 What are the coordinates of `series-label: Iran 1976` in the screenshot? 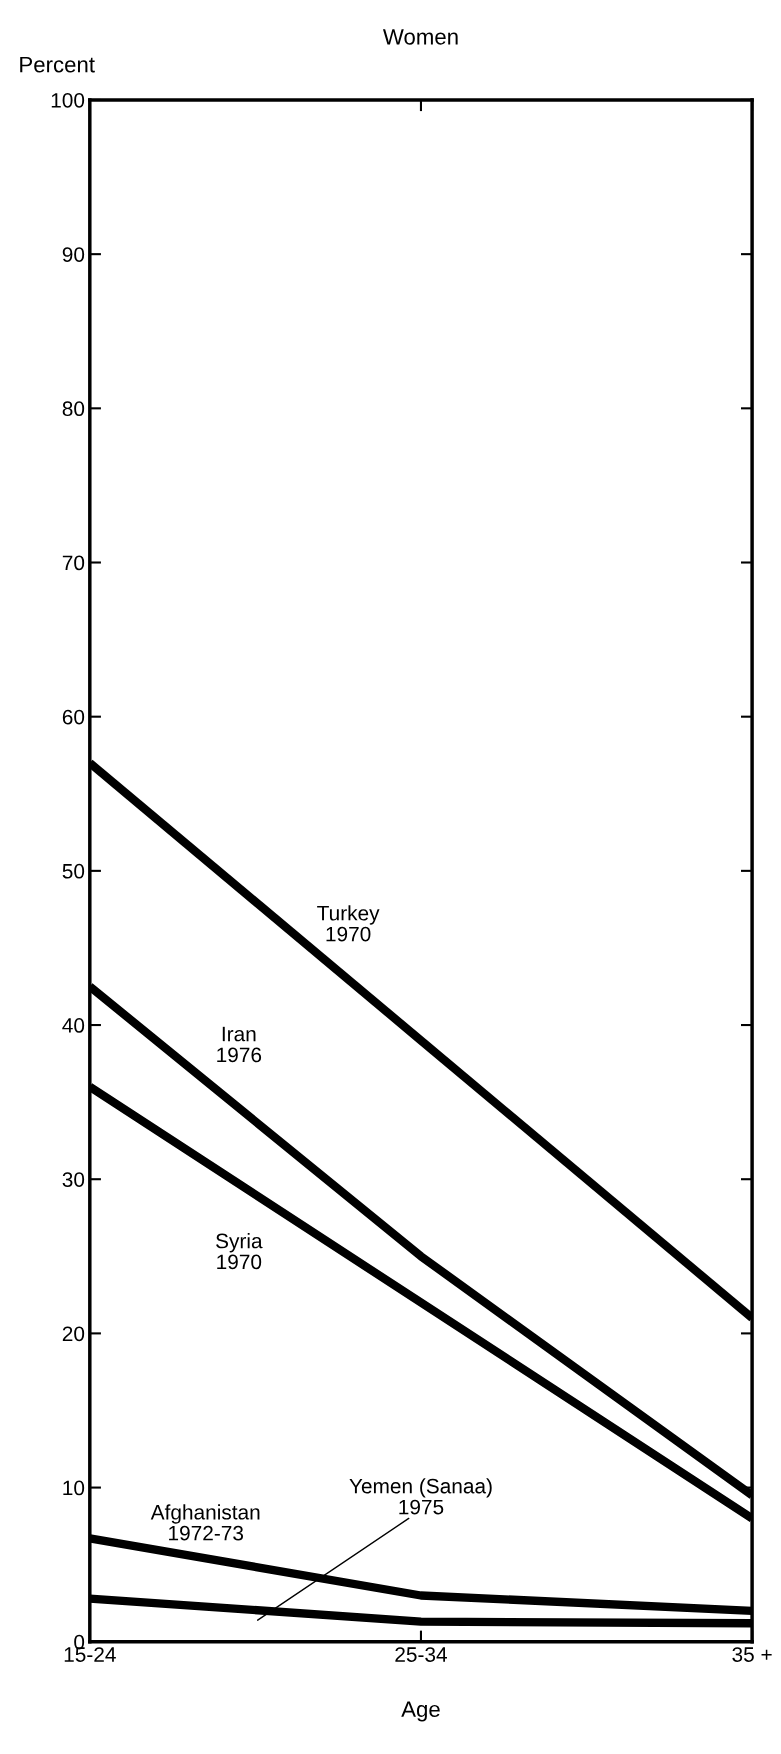 It's located at (239, 1044).